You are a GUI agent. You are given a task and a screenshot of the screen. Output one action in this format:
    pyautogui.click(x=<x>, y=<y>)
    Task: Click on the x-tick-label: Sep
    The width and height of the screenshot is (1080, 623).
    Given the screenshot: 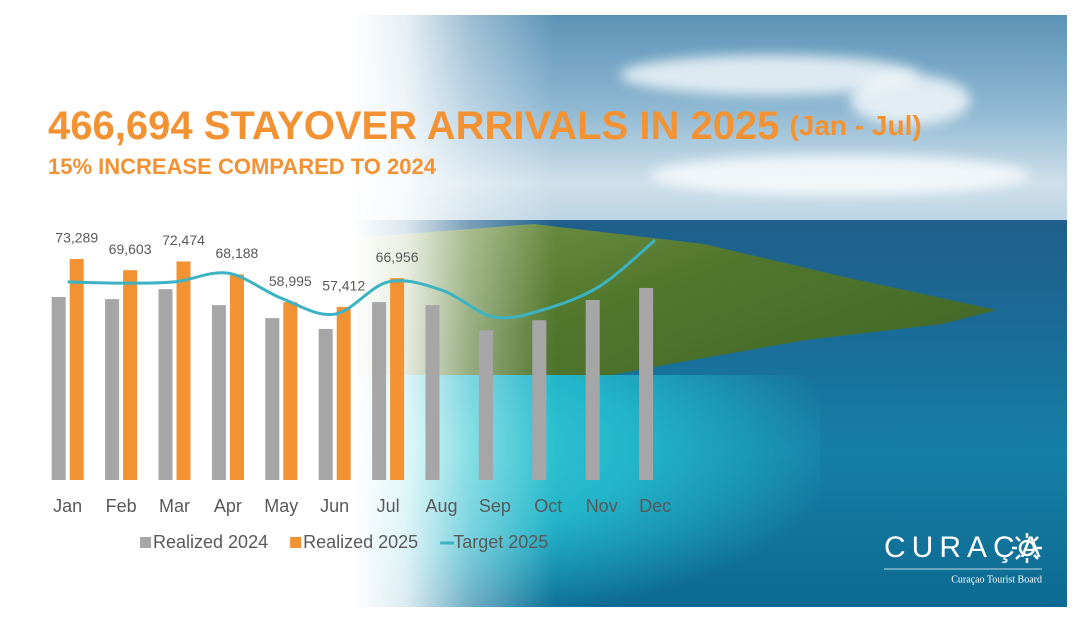 What is the action you would take?
    pyautogui.click(x=495, y=506)
    